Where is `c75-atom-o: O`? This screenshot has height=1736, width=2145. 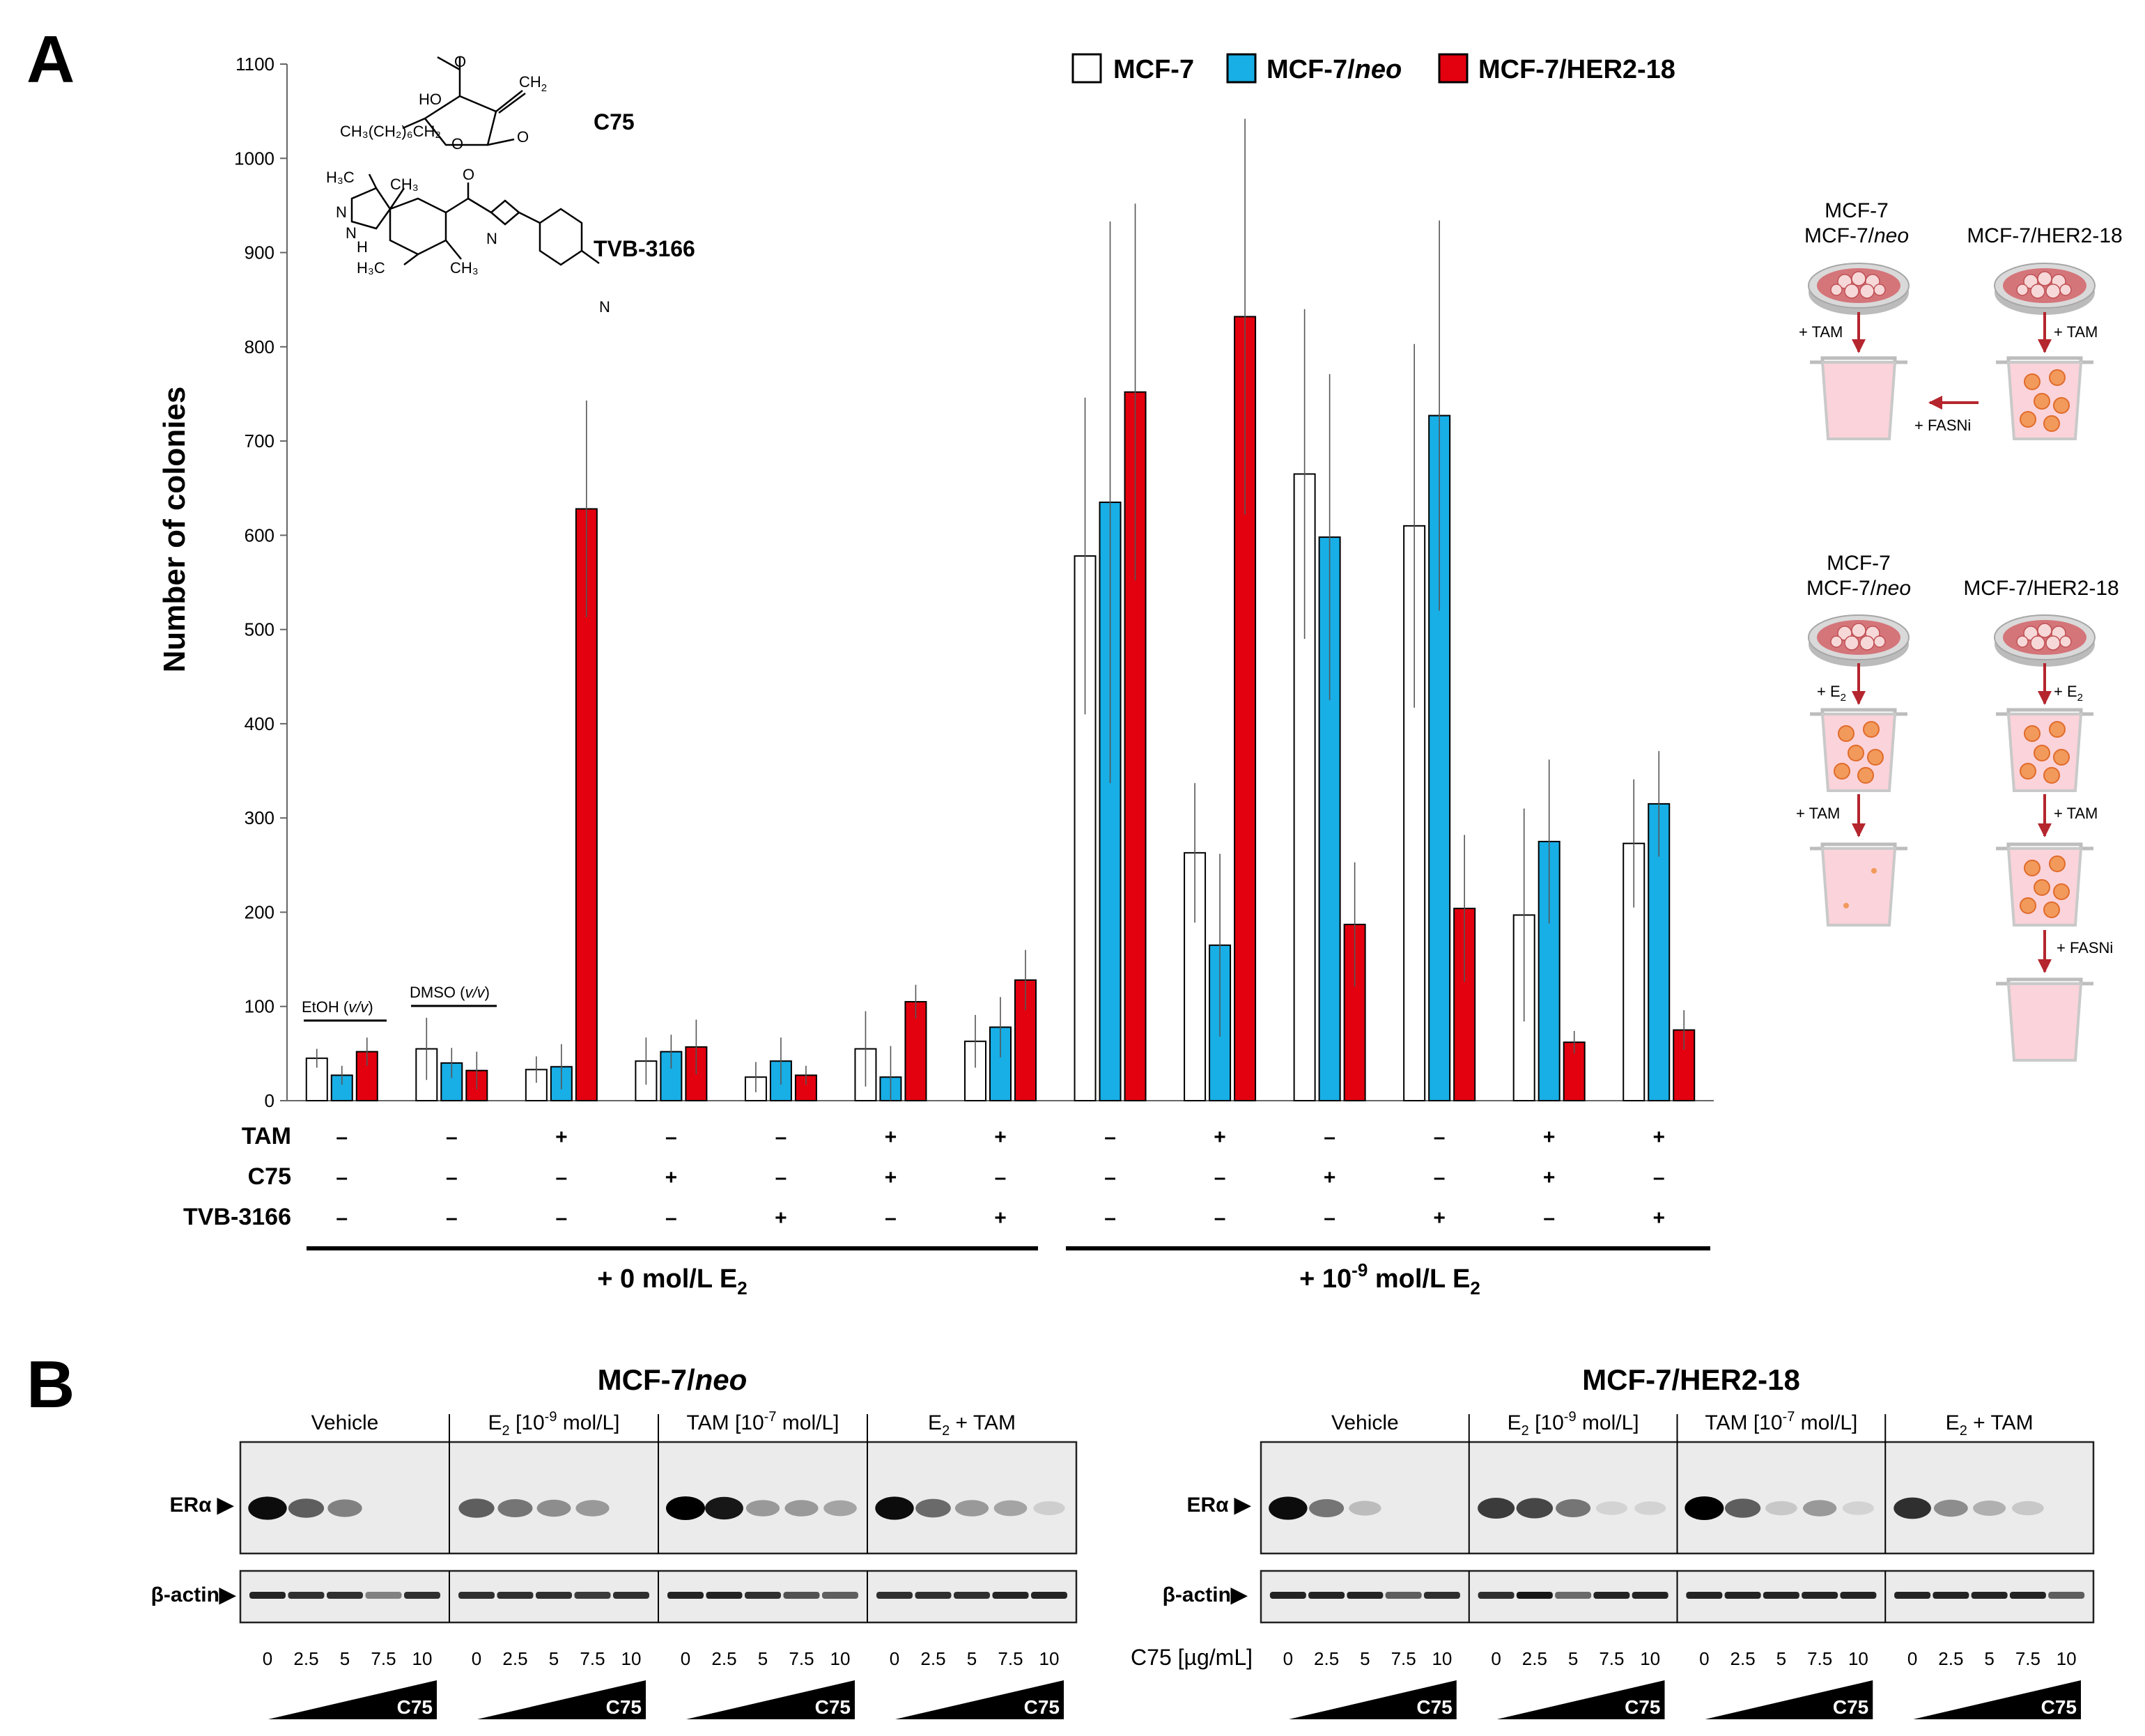 c75-atom-o: O is located at coordinates (460, 61).